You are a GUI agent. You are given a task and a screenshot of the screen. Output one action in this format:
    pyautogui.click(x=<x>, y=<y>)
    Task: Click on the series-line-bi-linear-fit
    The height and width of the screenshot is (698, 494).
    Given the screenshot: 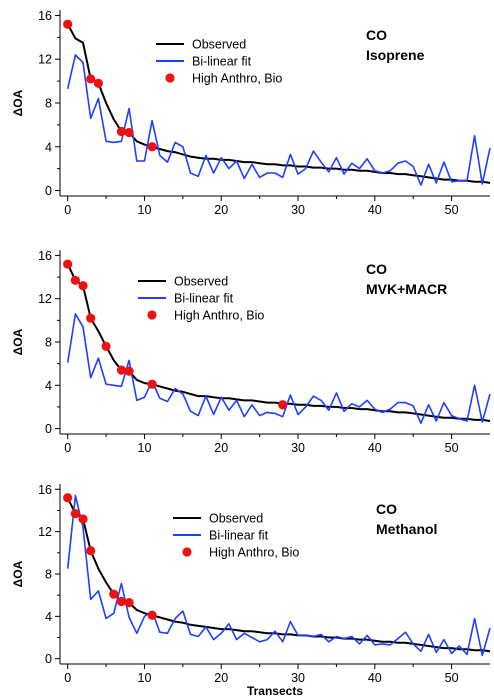 What is the action you would take?
    pyautogui.click(x=278, y=369)
    